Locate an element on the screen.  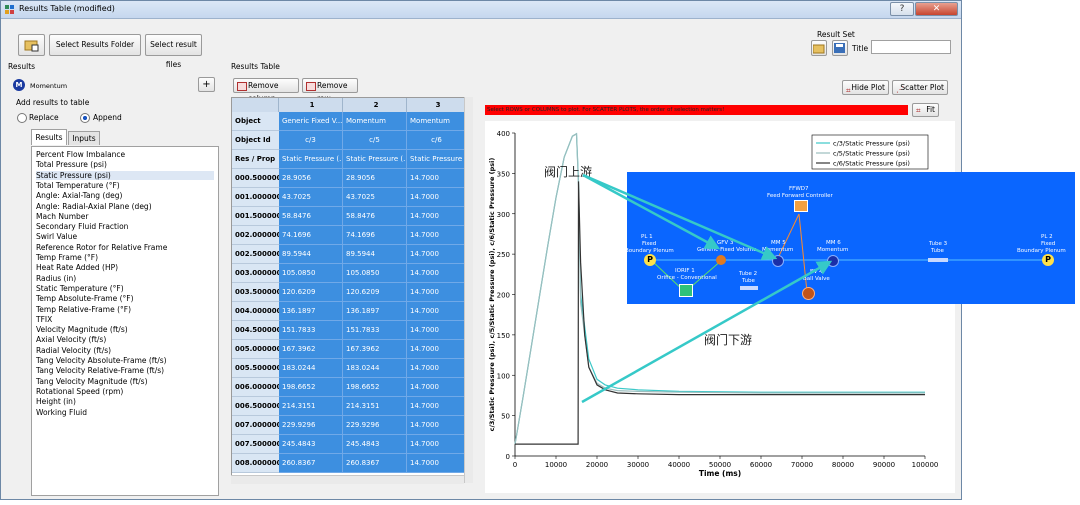
result-list-item: Swirl Value is located at coordinates (57, 237).